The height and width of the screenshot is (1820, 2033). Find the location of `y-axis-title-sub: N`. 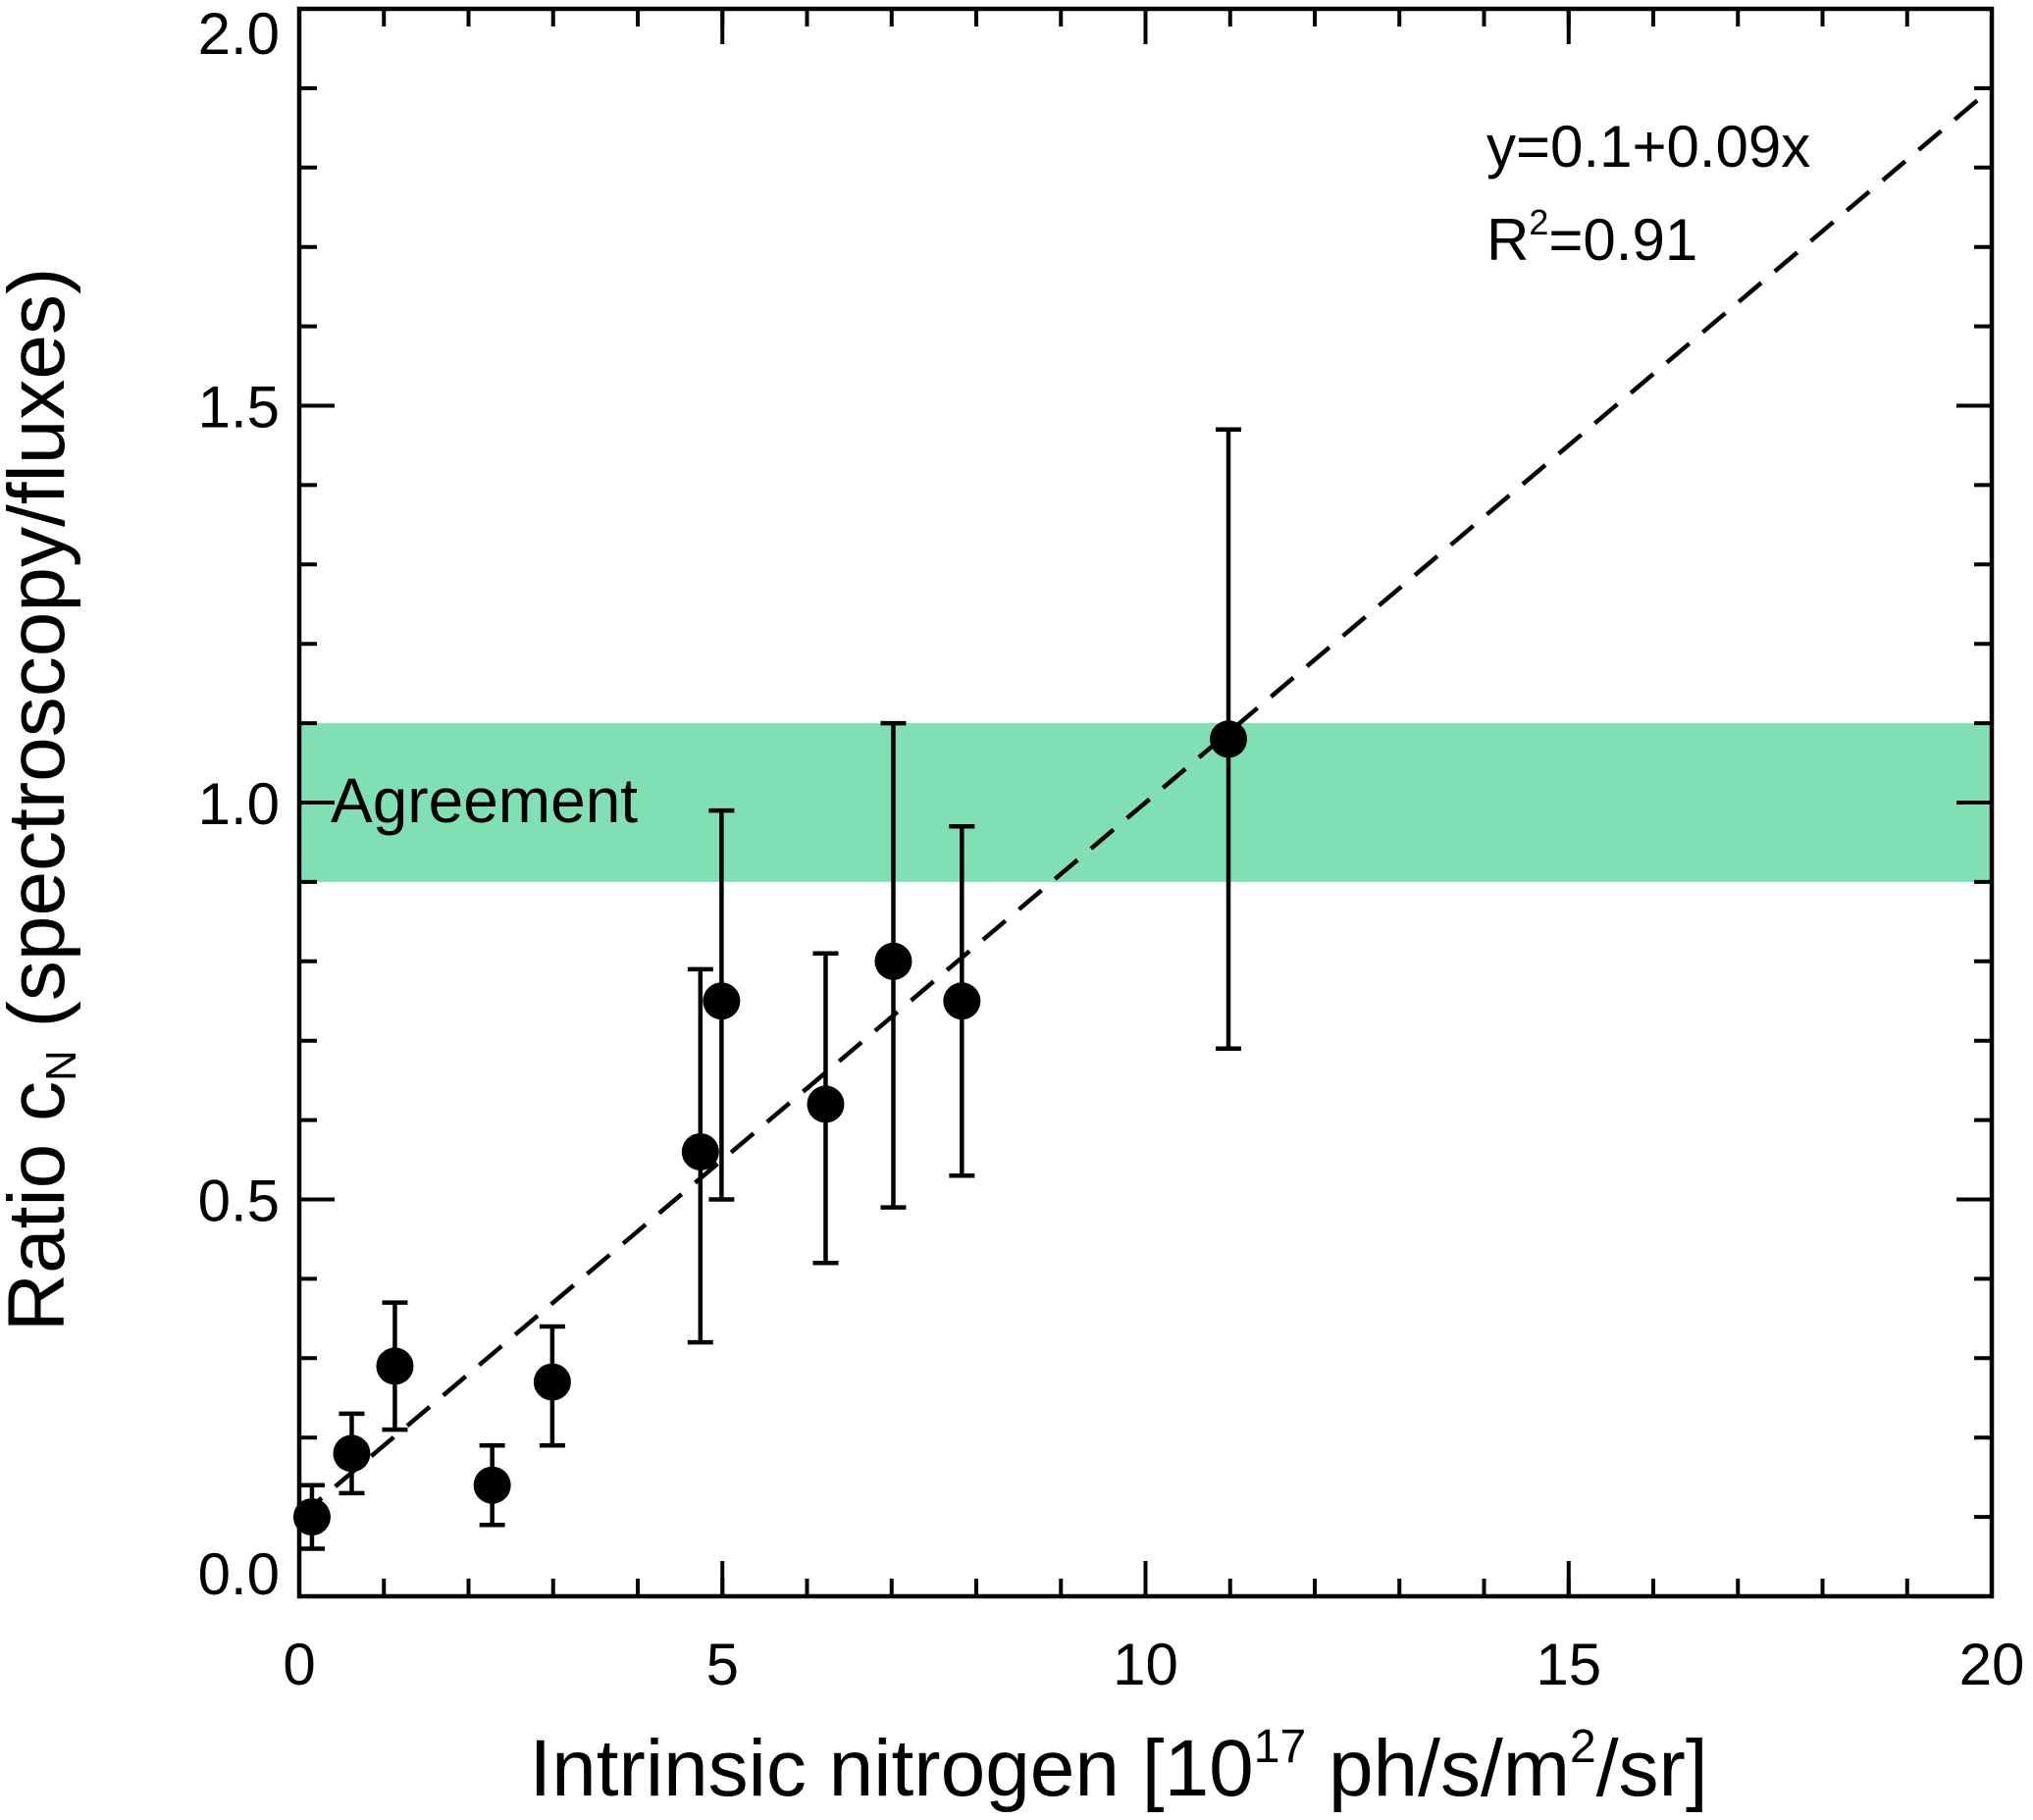

y-axis-title-sub: N is located at coordinates (61, 1065).